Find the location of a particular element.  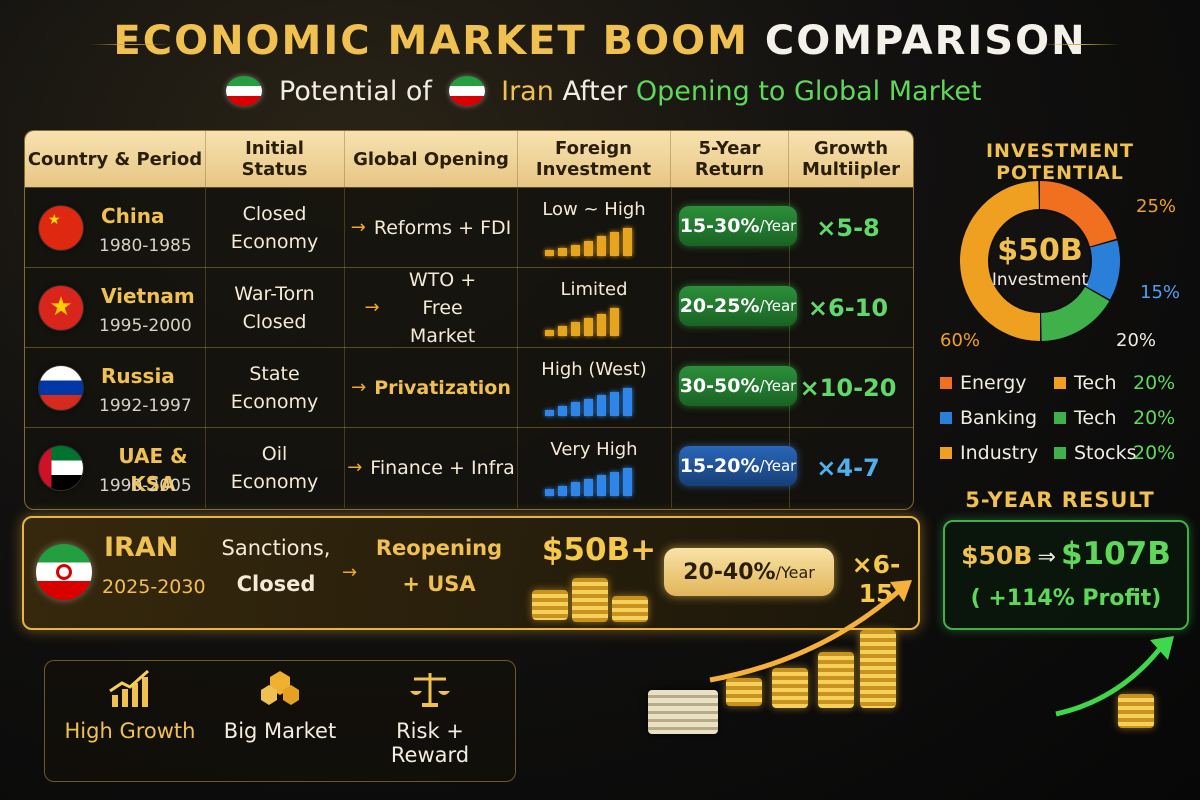

vietnam-flag-icon: ★ is located at coordinates (61, 308).